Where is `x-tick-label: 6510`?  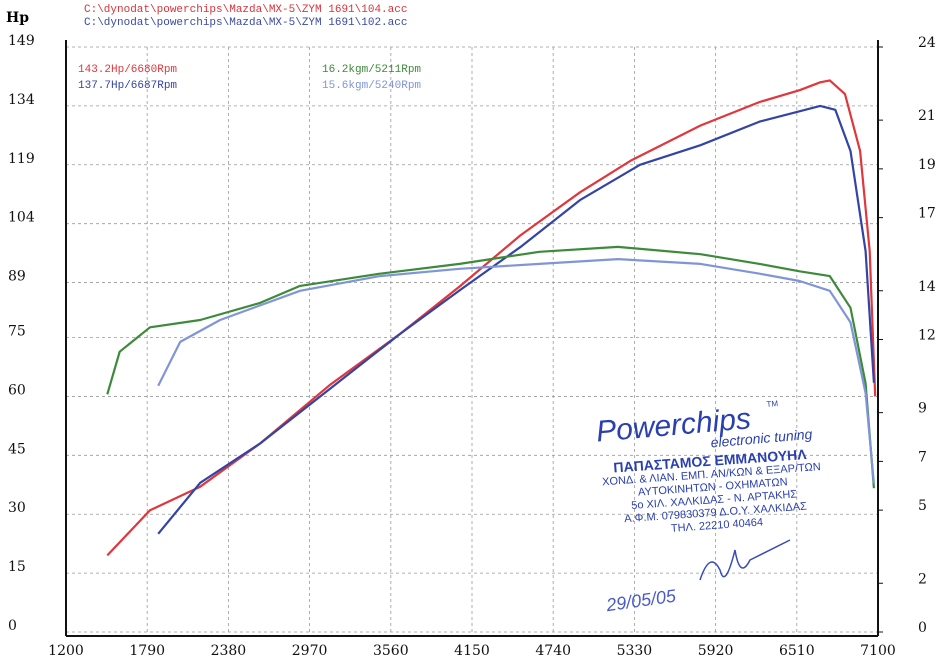
x-tick-label: 6510 is located at coordinates (797, 651).